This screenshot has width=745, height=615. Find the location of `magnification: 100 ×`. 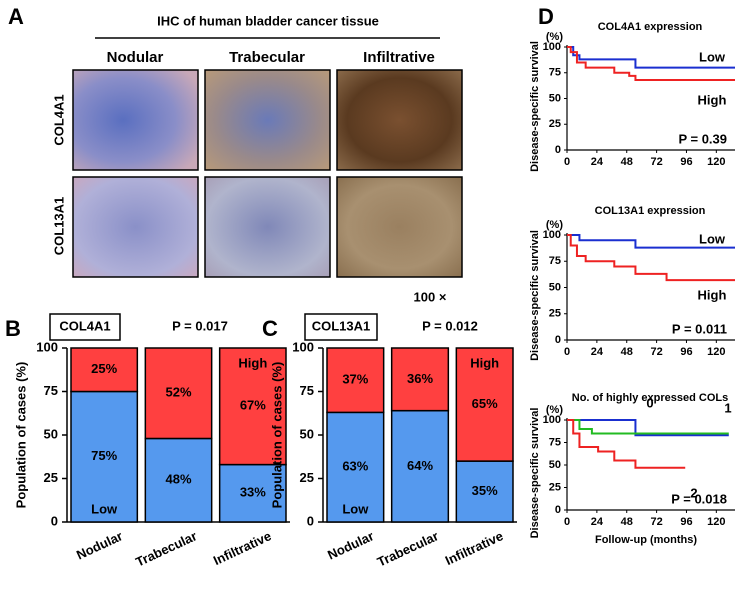

magnification: 100 × is located at coordinates (430, 296).